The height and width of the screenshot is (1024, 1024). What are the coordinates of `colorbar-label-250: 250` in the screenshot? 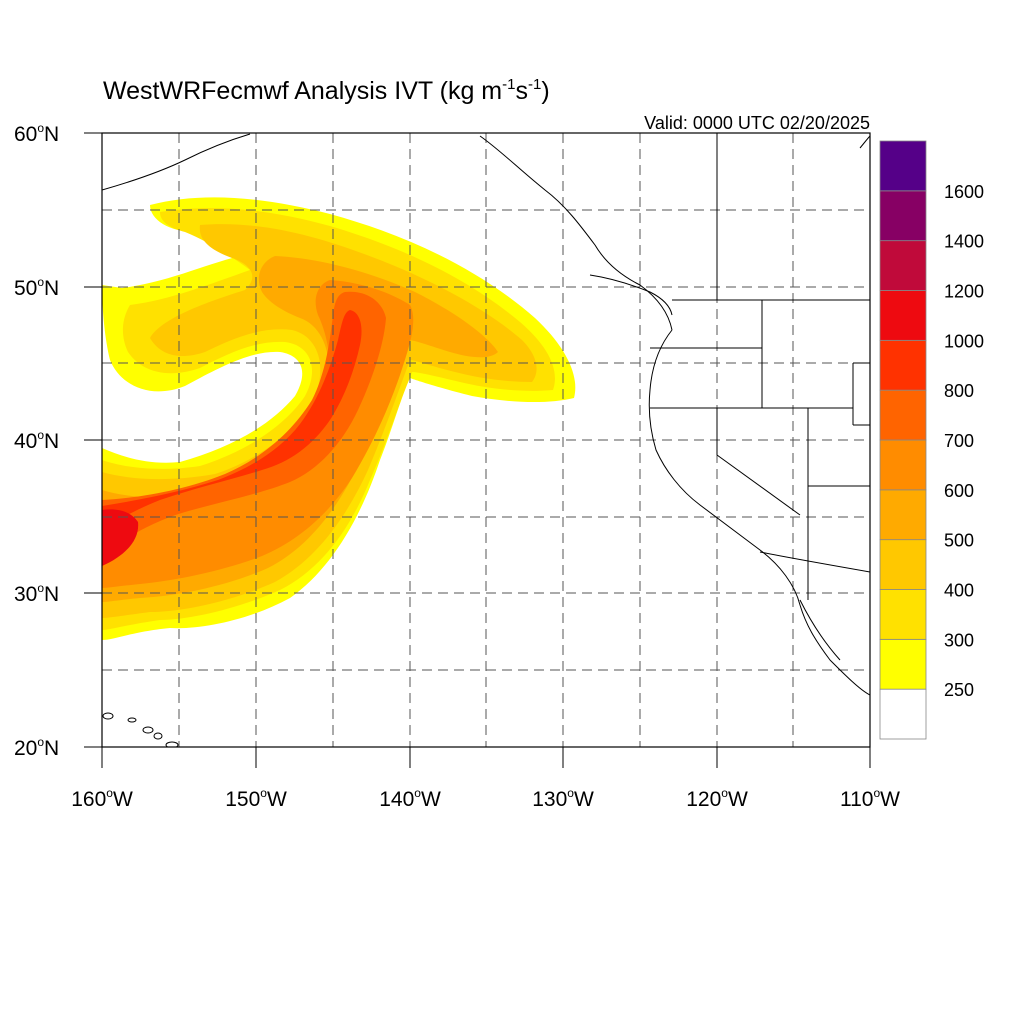 It's located at (959, 690).